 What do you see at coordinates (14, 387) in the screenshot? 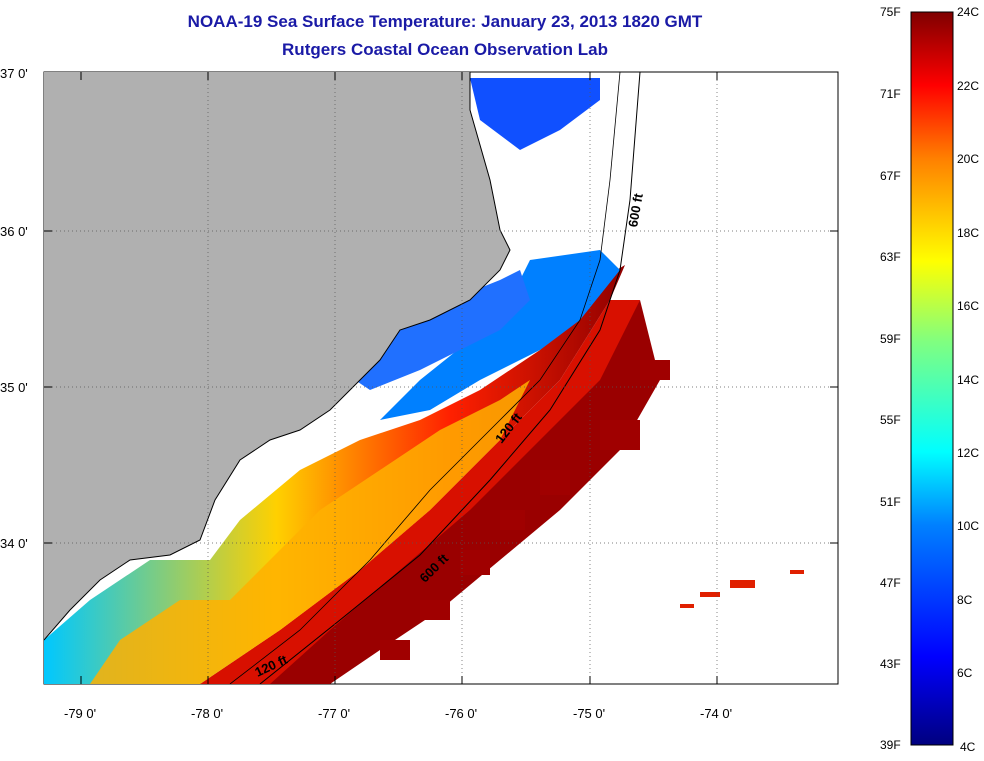
I see `lat-label: 35 0'` at bounding box center [14, 387].